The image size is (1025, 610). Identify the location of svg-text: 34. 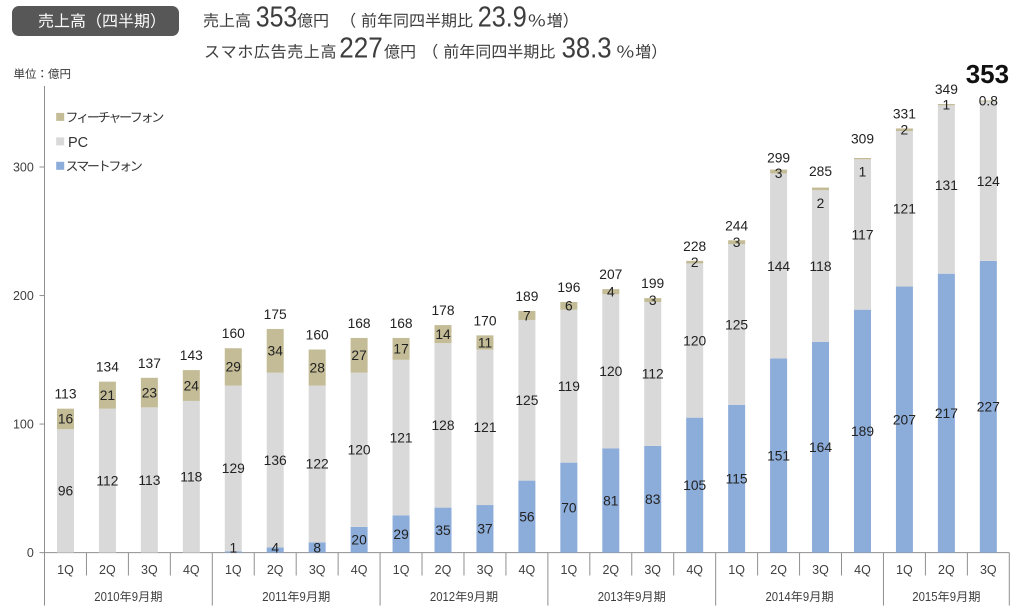
(276, 351).